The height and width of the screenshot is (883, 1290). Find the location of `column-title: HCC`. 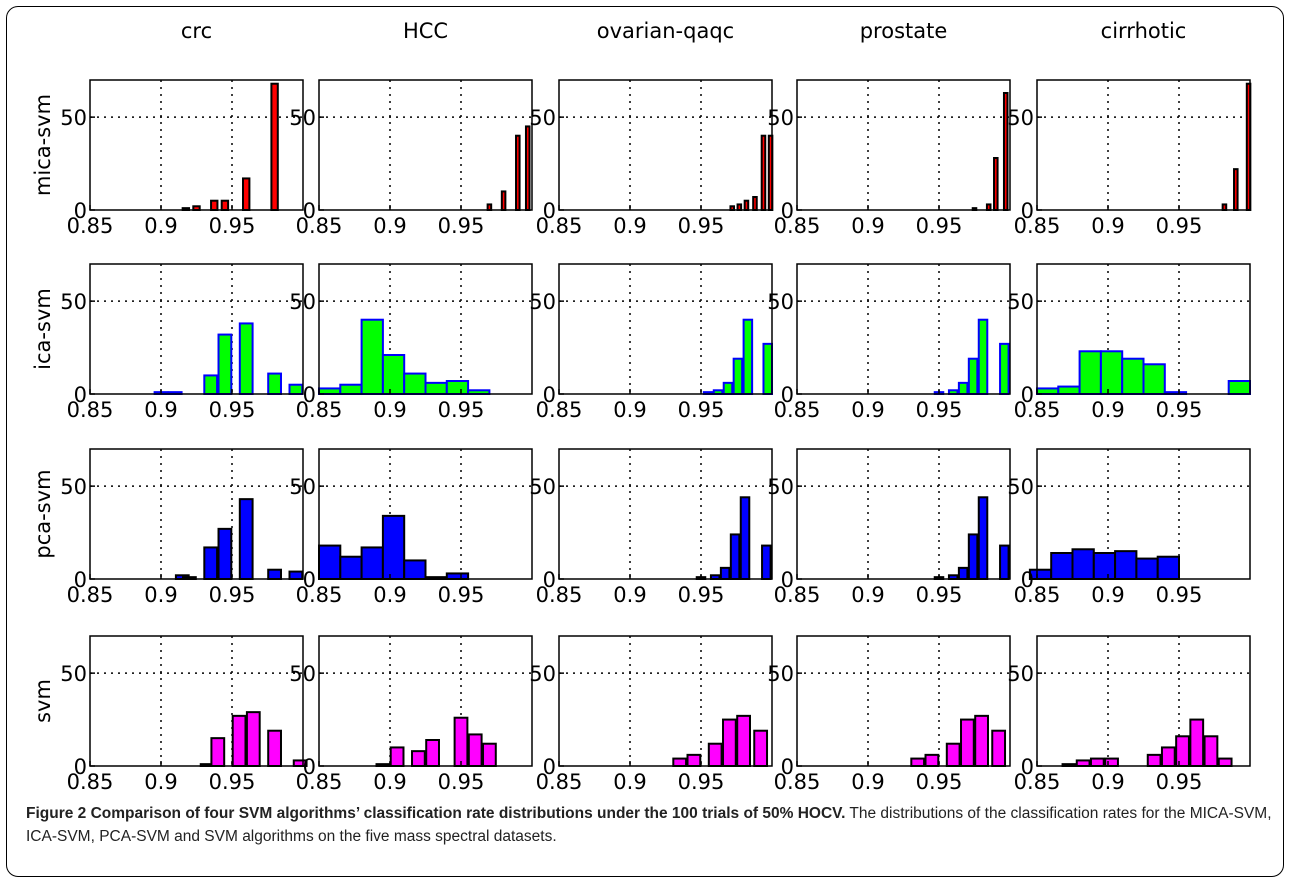

column-title: HCC is located at coordinates (425, 31).